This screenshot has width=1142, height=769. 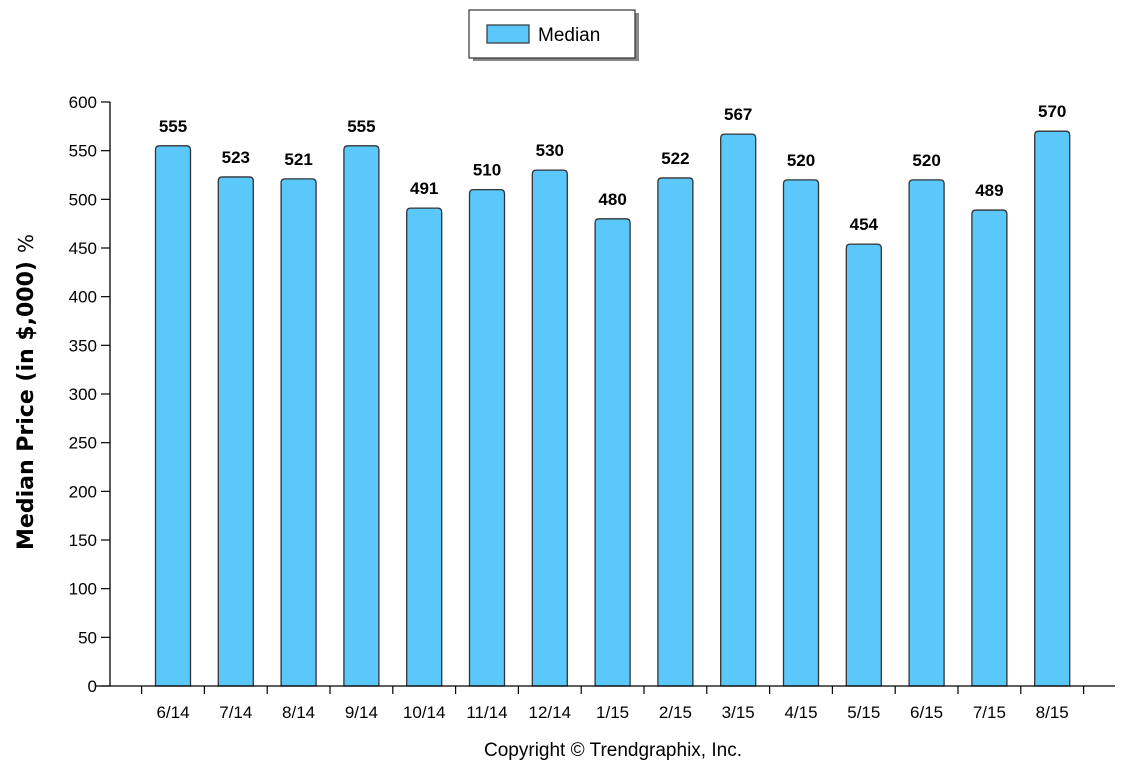 I want to click on y-tick-label: 300, so click(x=83, y=394).